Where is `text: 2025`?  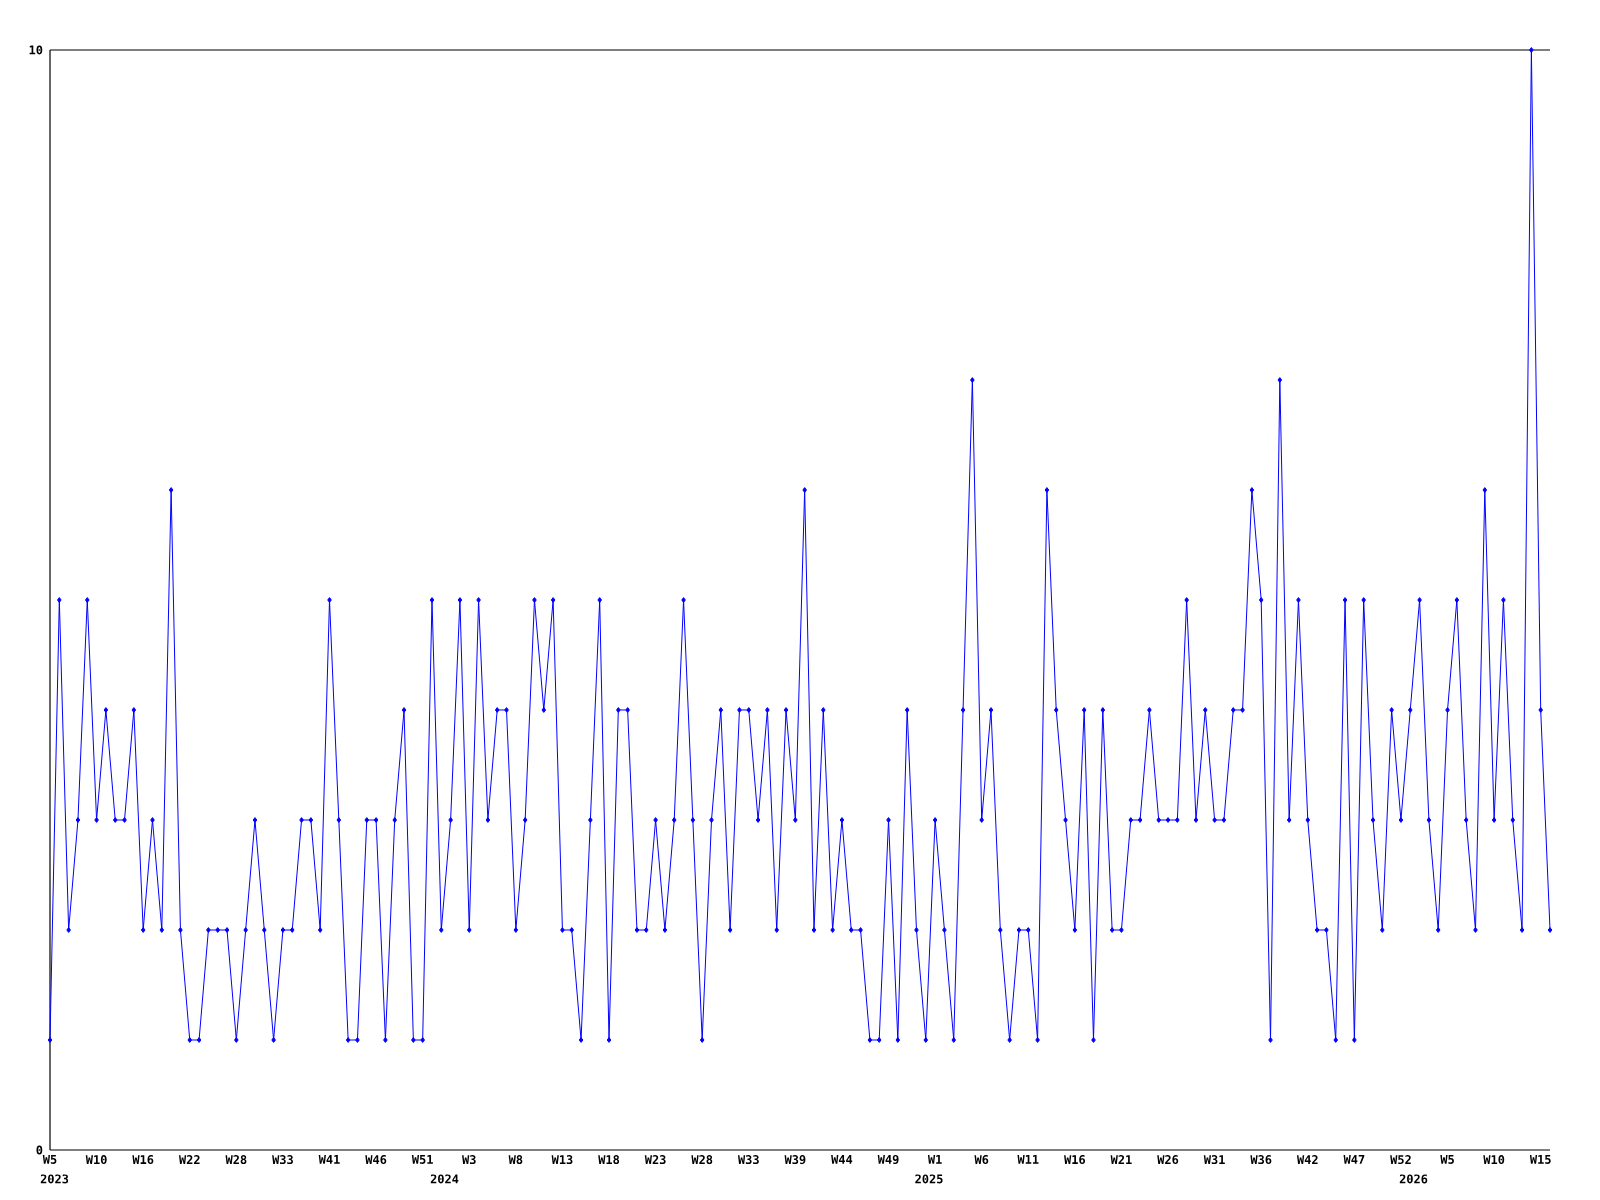
text: 2025 is located at coordinates (929, 1179).